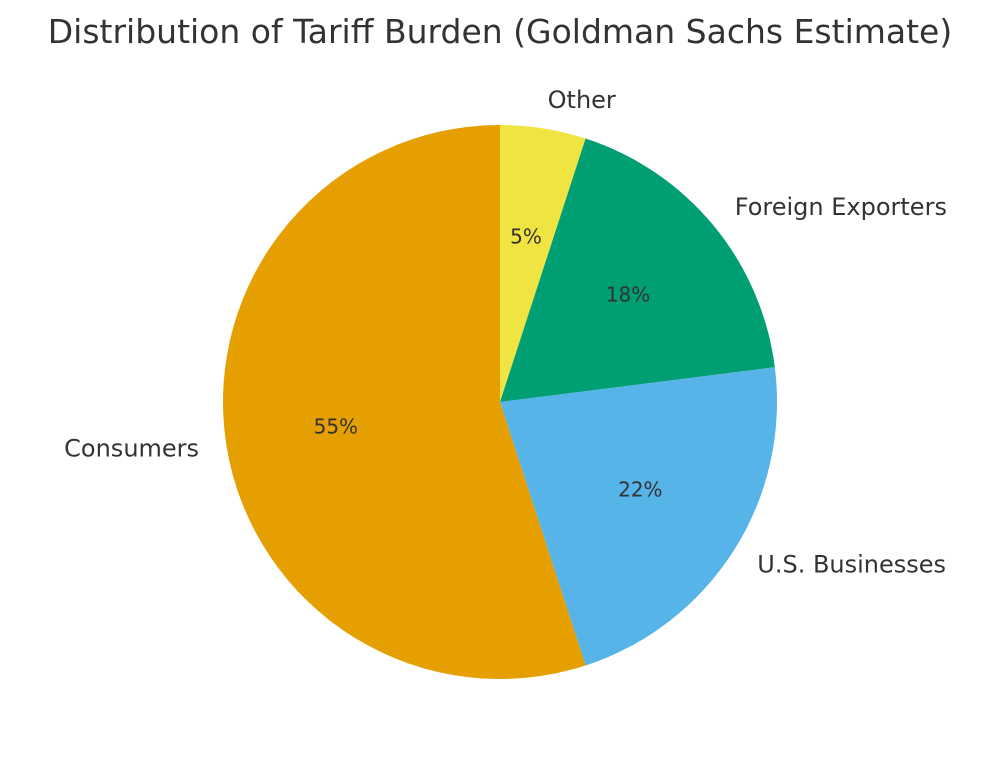  I want to click on slice-percent-foreign-exporters: 18%, so click(628, 295).